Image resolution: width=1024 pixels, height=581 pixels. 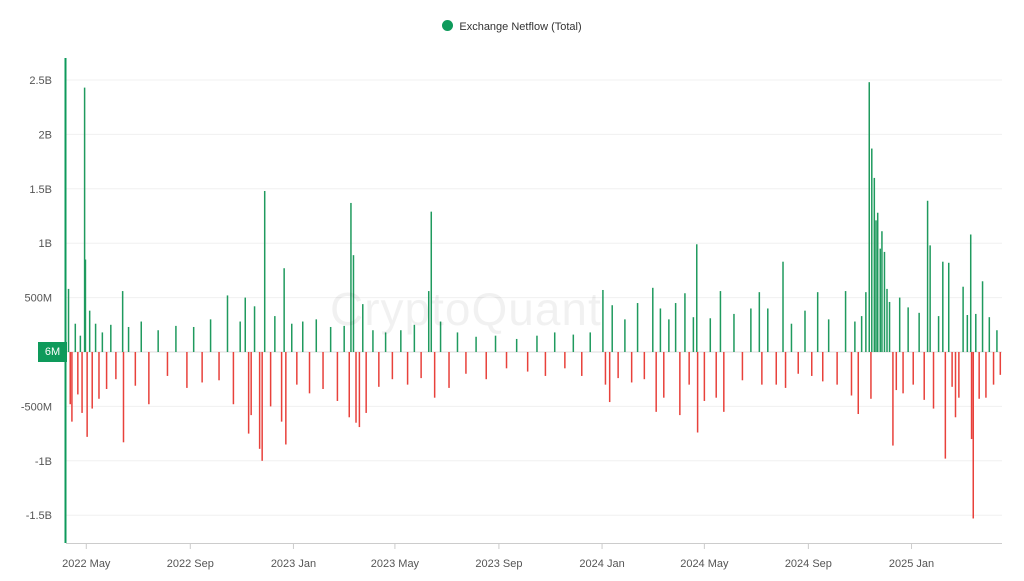 What do you see at coordinates (512, 26) in the screenshot?
I see `chart-legend: Exchange Netflow (Total)` at bounding box center [512, 26].